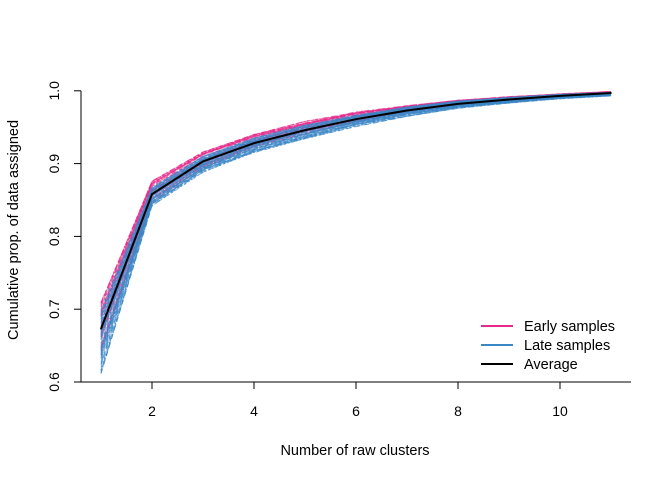  Describe the element at coordinates (54, 382) in the screenshot. I see `y-tick-label: 0.6` at that location.